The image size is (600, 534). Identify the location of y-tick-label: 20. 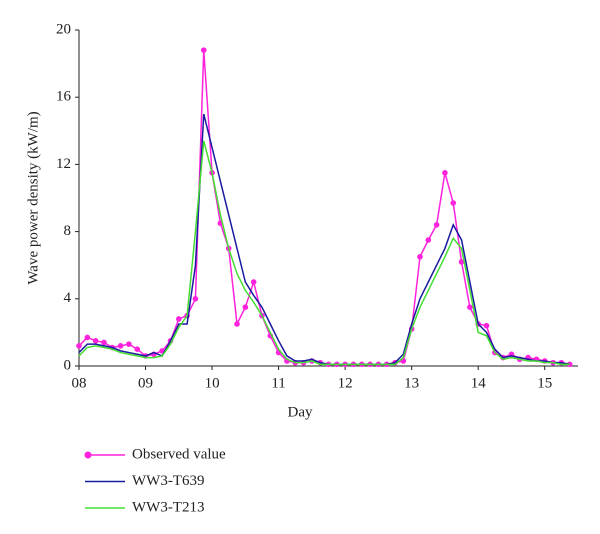
(63, 29).